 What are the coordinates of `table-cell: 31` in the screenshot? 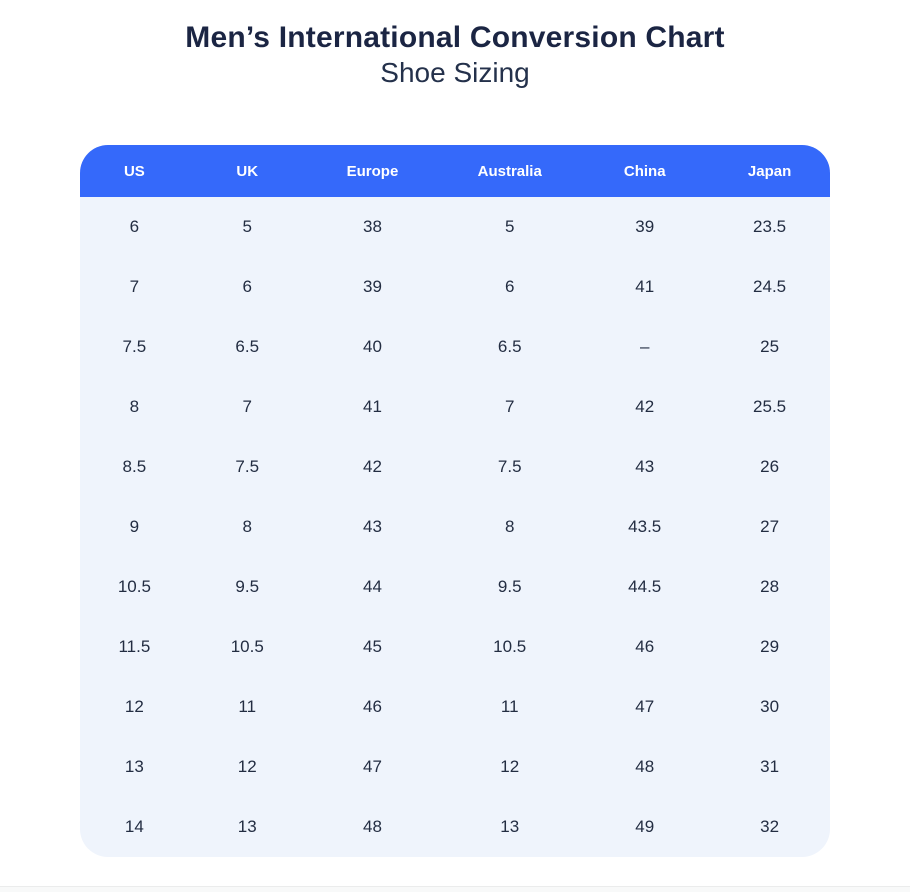 It's located at (770, 766).